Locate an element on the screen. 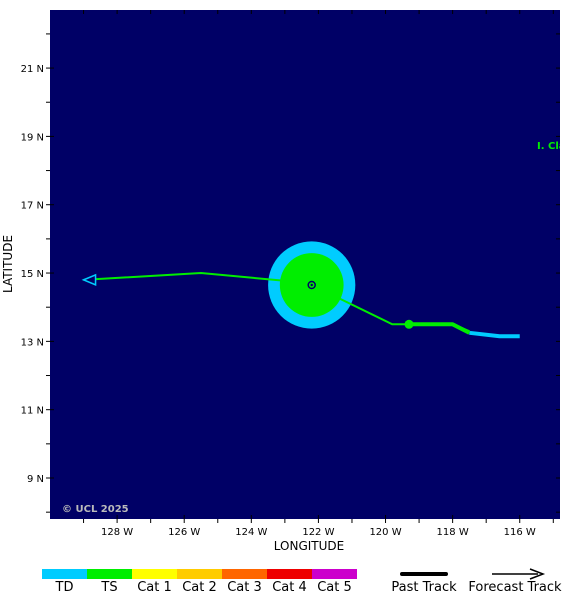 The height and width of the screenshot is (602, 580). storm-center-dot is located at coordinates (311, 285).